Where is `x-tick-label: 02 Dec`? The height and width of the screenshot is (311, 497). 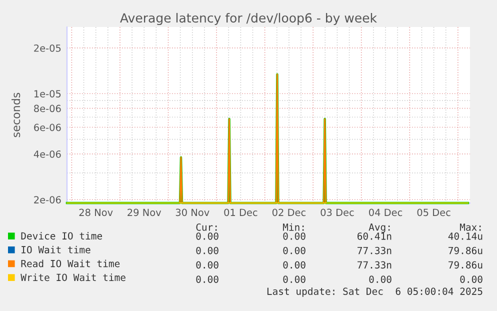 x-tick-label: 02 Dec is located at coordinates (289, 212).